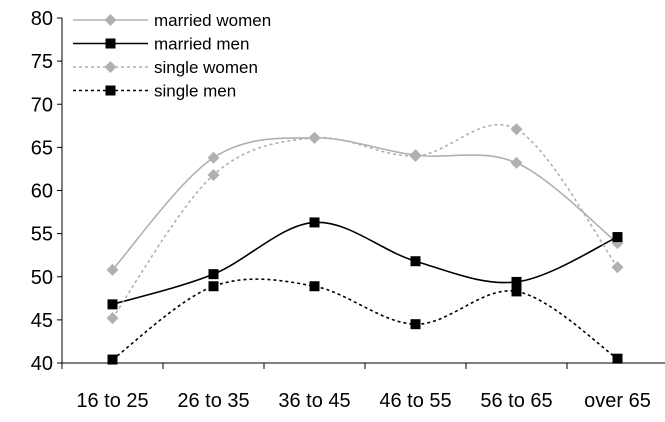 This screenshot has width=665, height=422. Describe the element at coordinates (42, 148) in the screenshot. I see `y-tick-label: 65` at that location.